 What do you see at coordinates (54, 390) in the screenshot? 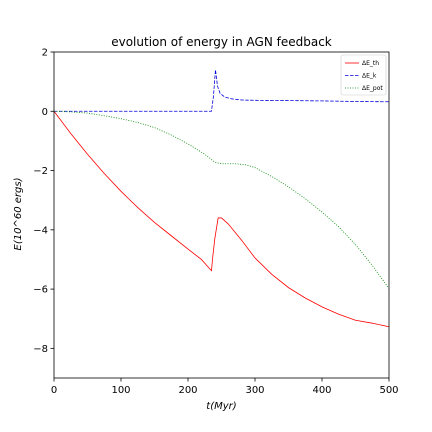
I see `x-tick-label: 0` at bounding box center [54, 390].